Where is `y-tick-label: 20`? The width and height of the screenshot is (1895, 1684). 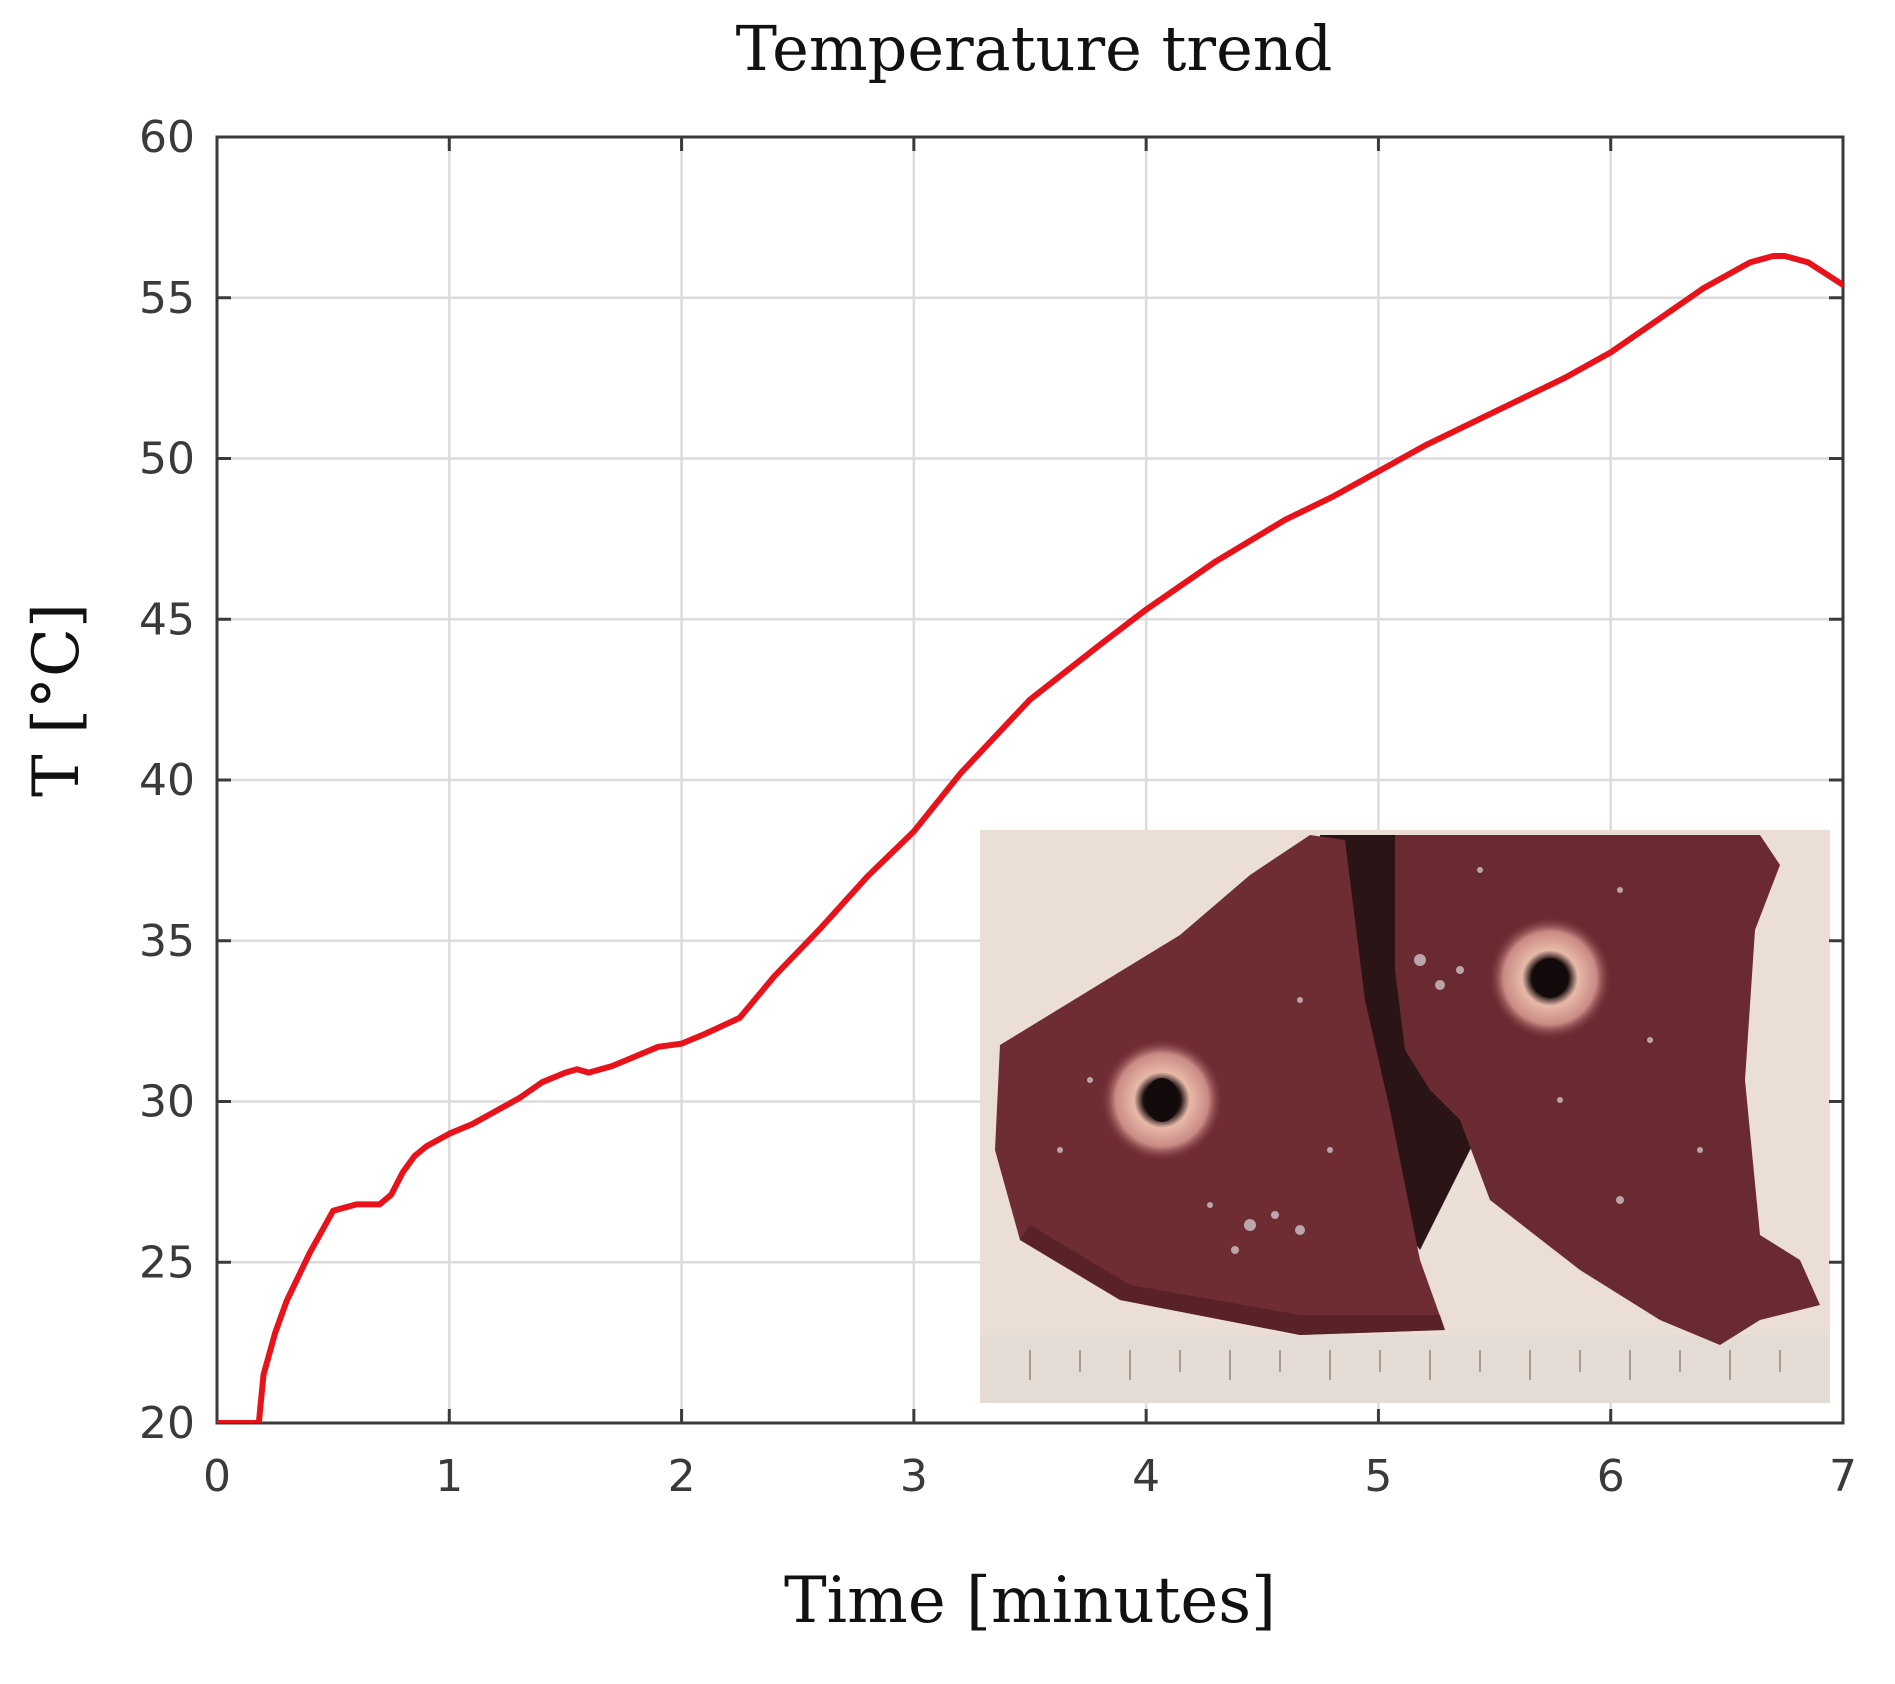
y-tick-label: 20 is located at coordinates (167, 1423).